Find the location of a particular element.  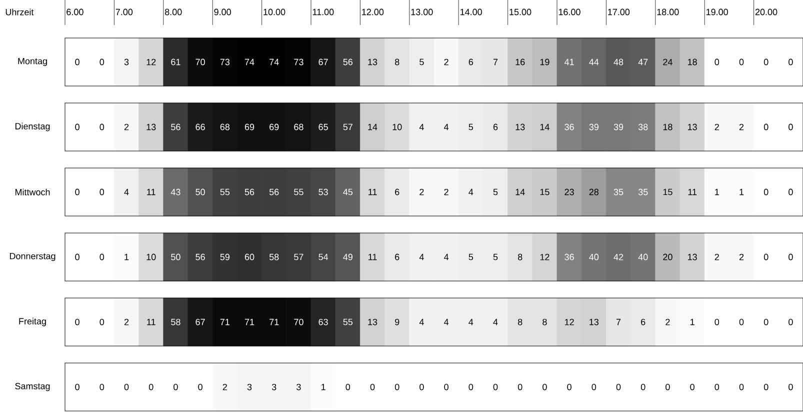

data-label: 45 is located at coordinates (348, 192).